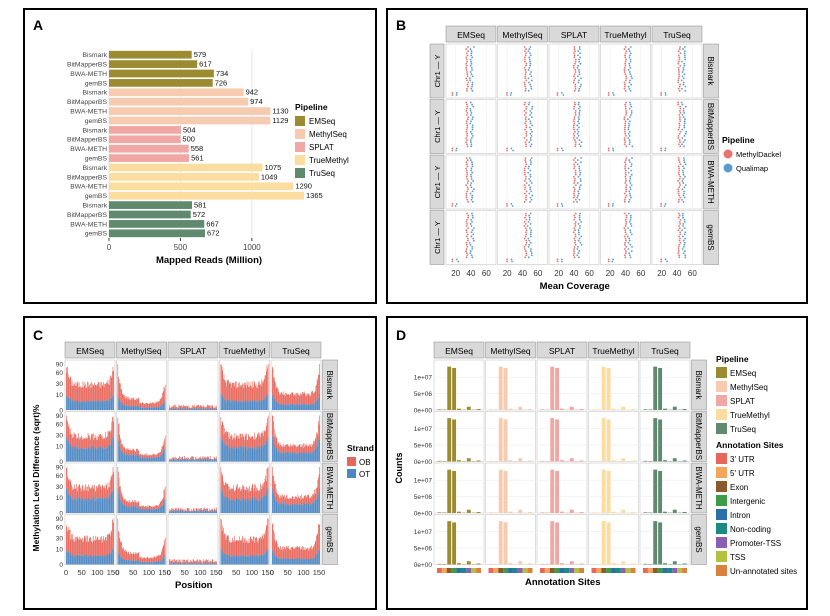  I want to click on x-tick-label: 150, so click(164, 572).